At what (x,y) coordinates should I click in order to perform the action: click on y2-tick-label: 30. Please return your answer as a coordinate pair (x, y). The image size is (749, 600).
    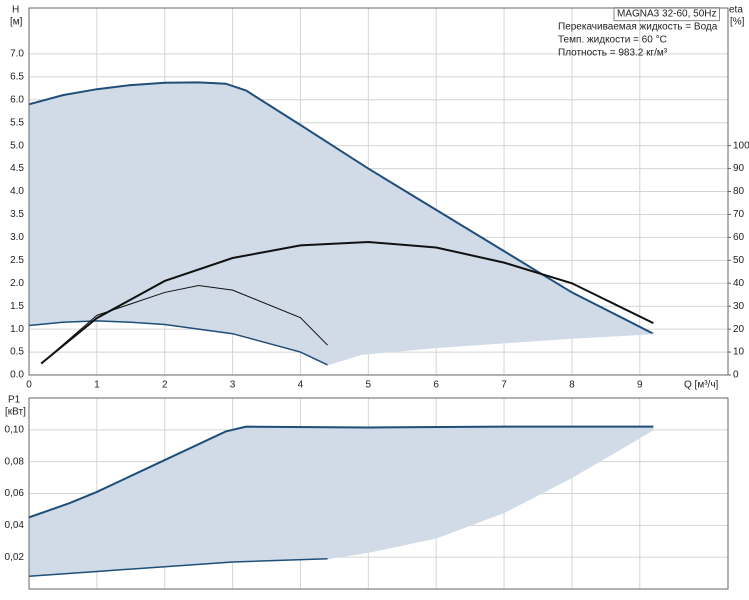
    Looking at the image, I should click on (739, 306).